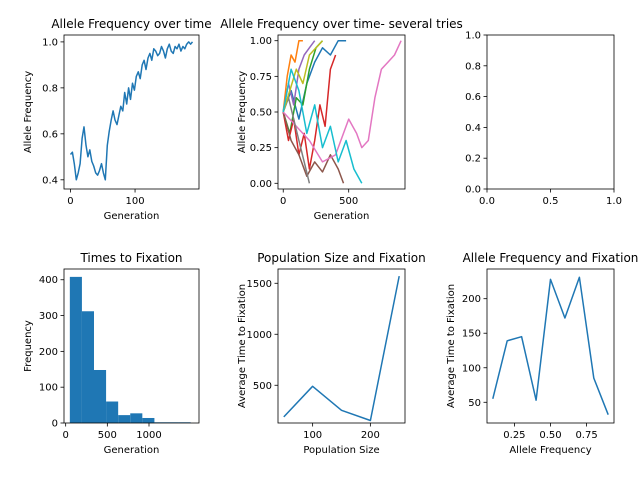 This screenshot has height=480, width=640. I want to click on y-tick-label: 50, so click(474, 403).